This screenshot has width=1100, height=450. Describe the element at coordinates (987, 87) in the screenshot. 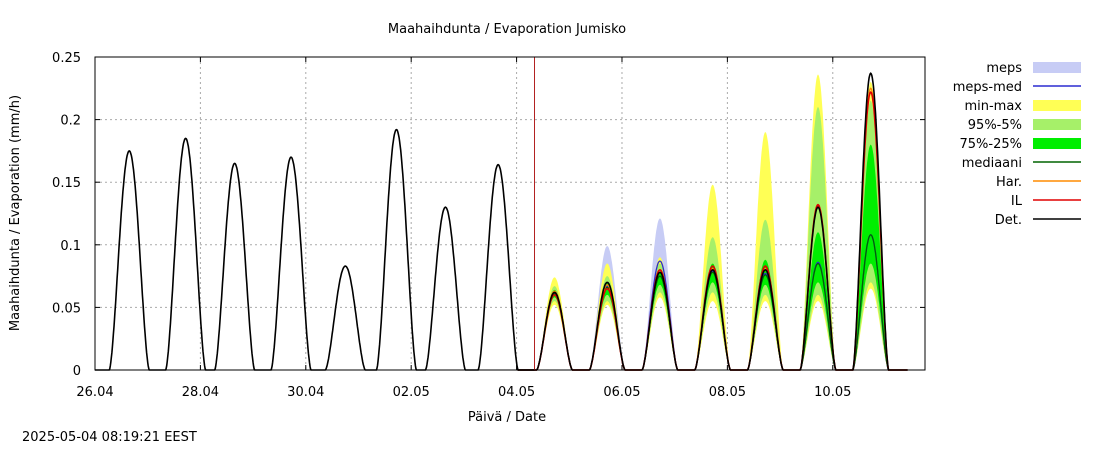

I see `legend-label-meps-med: meps-med` at that location.